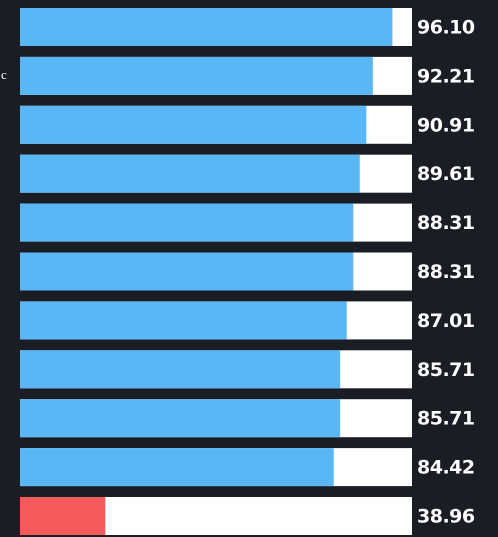 The image size is (498, 537). Describe the element at coordinates (446, 321) in the screenshot. I see `value-label: 87.01` at that location.